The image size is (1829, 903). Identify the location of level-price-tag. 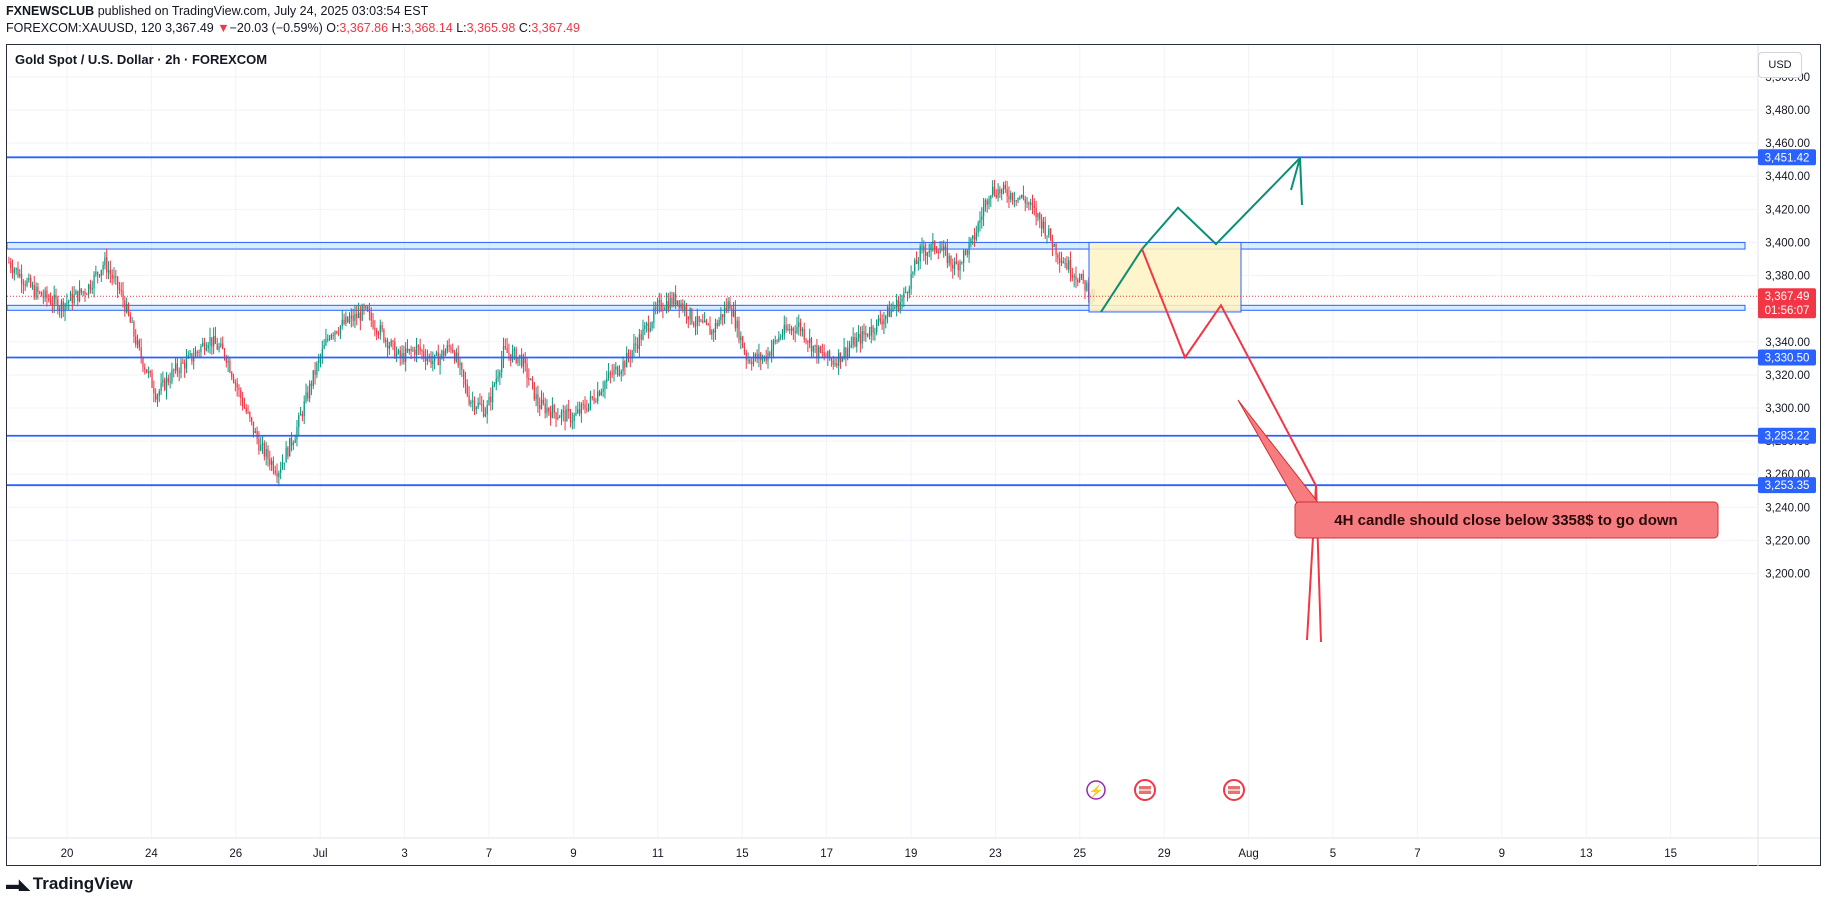
(1787, 435).